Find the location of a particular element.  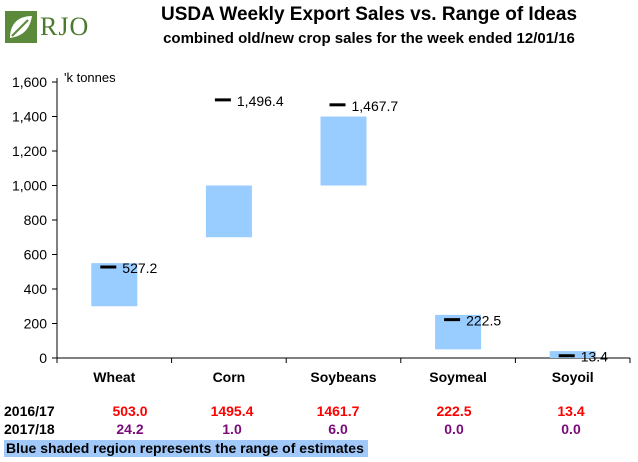

x-tick-label: Soybeans is located at coordinates (343, 377).